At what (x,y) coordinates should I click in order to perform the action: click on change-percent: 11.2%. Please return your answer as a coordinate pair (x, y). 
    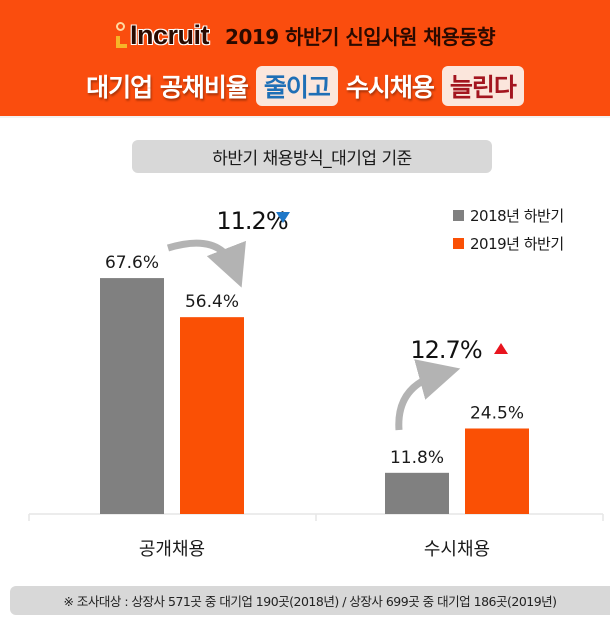
    Looking at the image, I should click on (251, 221).